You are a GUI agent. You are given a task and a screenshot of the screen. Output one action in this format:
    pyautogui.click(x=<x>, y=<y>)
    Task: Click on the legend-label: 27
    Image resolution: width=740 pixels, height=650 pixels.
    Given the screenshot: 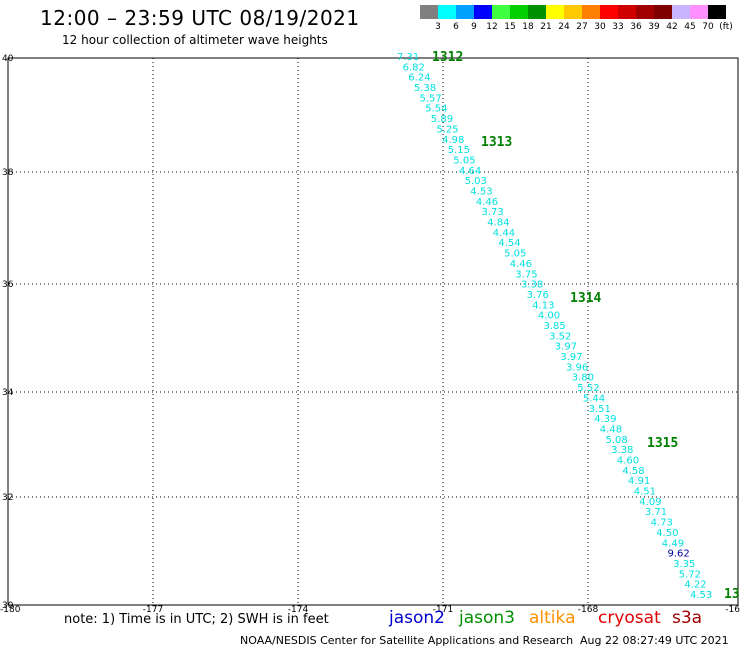 What is the action you would take?
    pyautogui.click(x=582, y=27)
    